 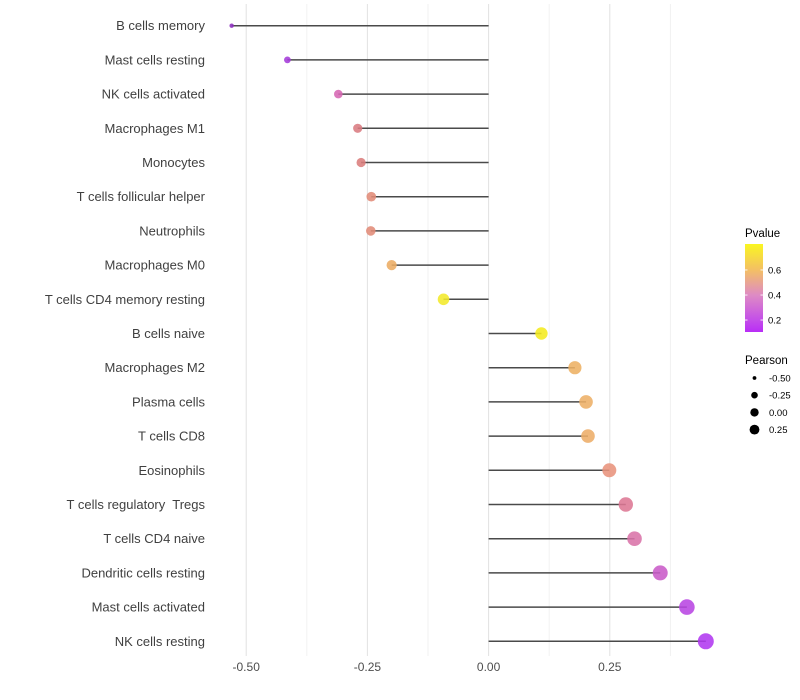 What do you see at coordinates (778, 430) in the screenshot?
I see `pearson-legend-label: 0.25` at bounding box center [778, 430].